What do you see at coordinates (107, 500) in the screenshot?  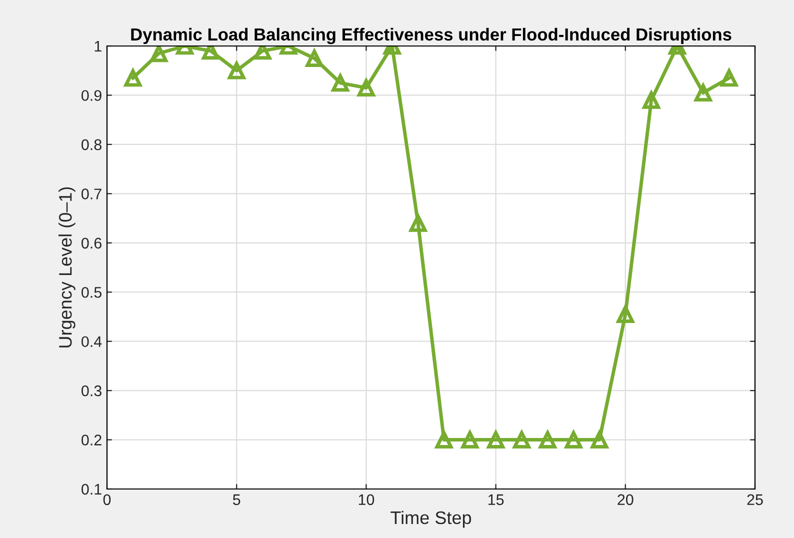 I see `x-tick-label: 0` at bounding box center [107, 500].